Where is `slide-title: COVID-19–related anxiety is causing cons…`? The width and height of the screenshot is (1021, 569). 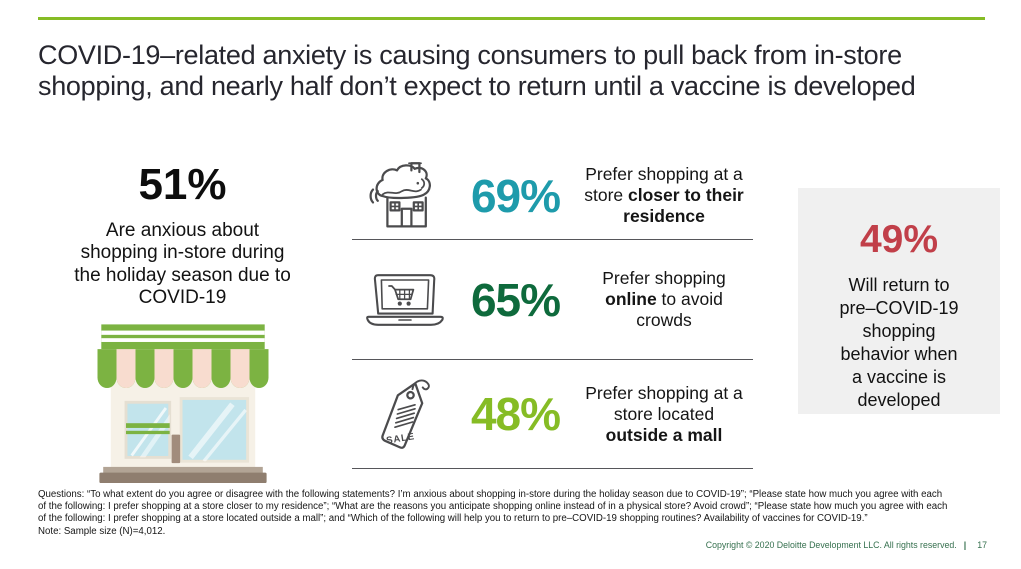
slide-title: COVID-19–related anxiety is causing cons… is located at coordinates (477, 70).